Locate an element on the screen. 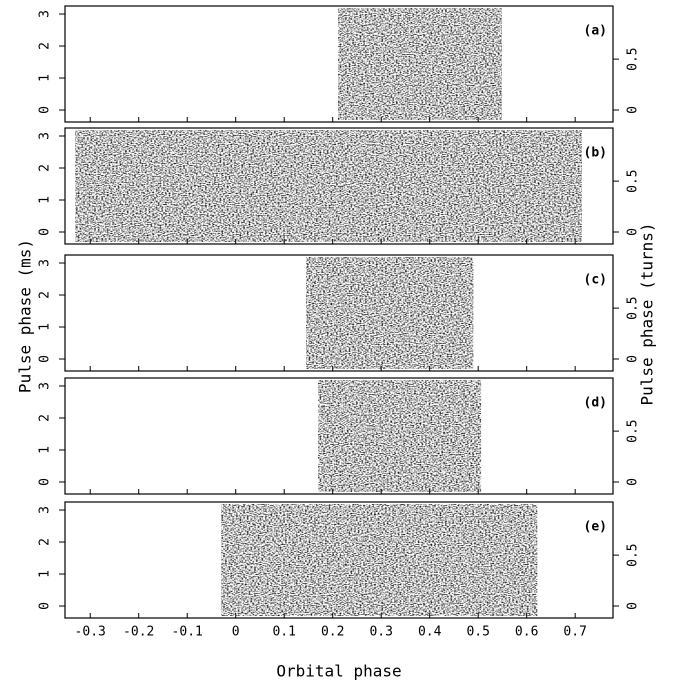  panel-label: (c) is located at coordinates (595, 280).